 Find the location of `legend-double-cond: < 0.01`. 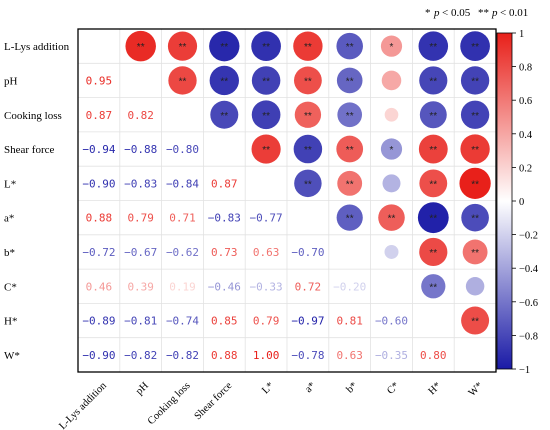

legend-double-cond: < 0.01 is located at coordinates (514, 13).